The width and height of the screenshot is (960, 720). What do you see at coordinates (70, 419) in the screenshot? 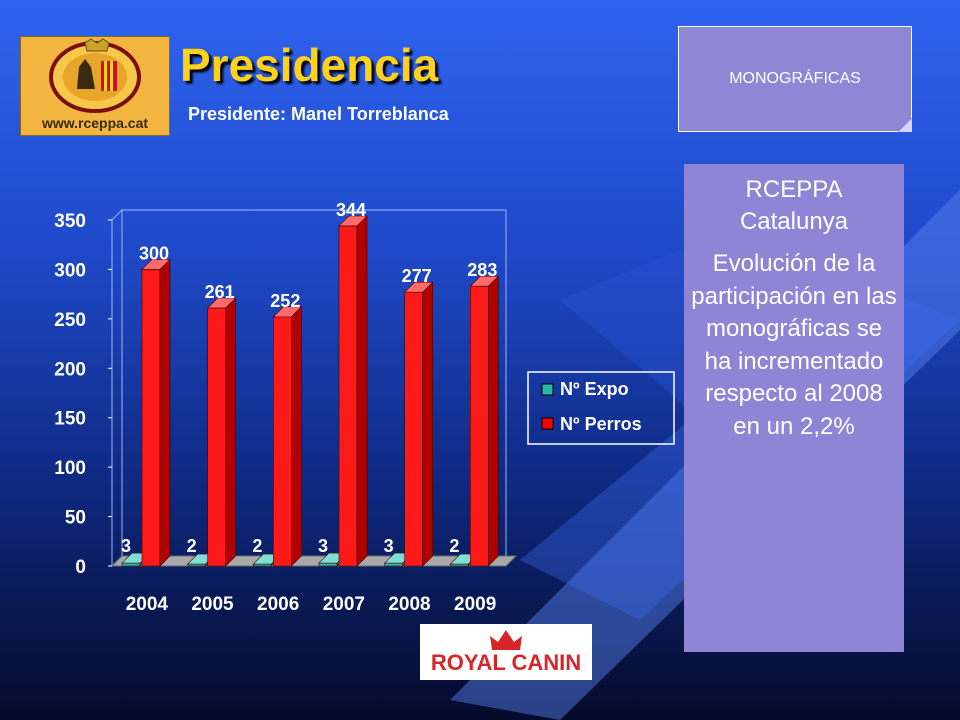
I see `y-tick-label: 150` at bounding box center [70, 419].